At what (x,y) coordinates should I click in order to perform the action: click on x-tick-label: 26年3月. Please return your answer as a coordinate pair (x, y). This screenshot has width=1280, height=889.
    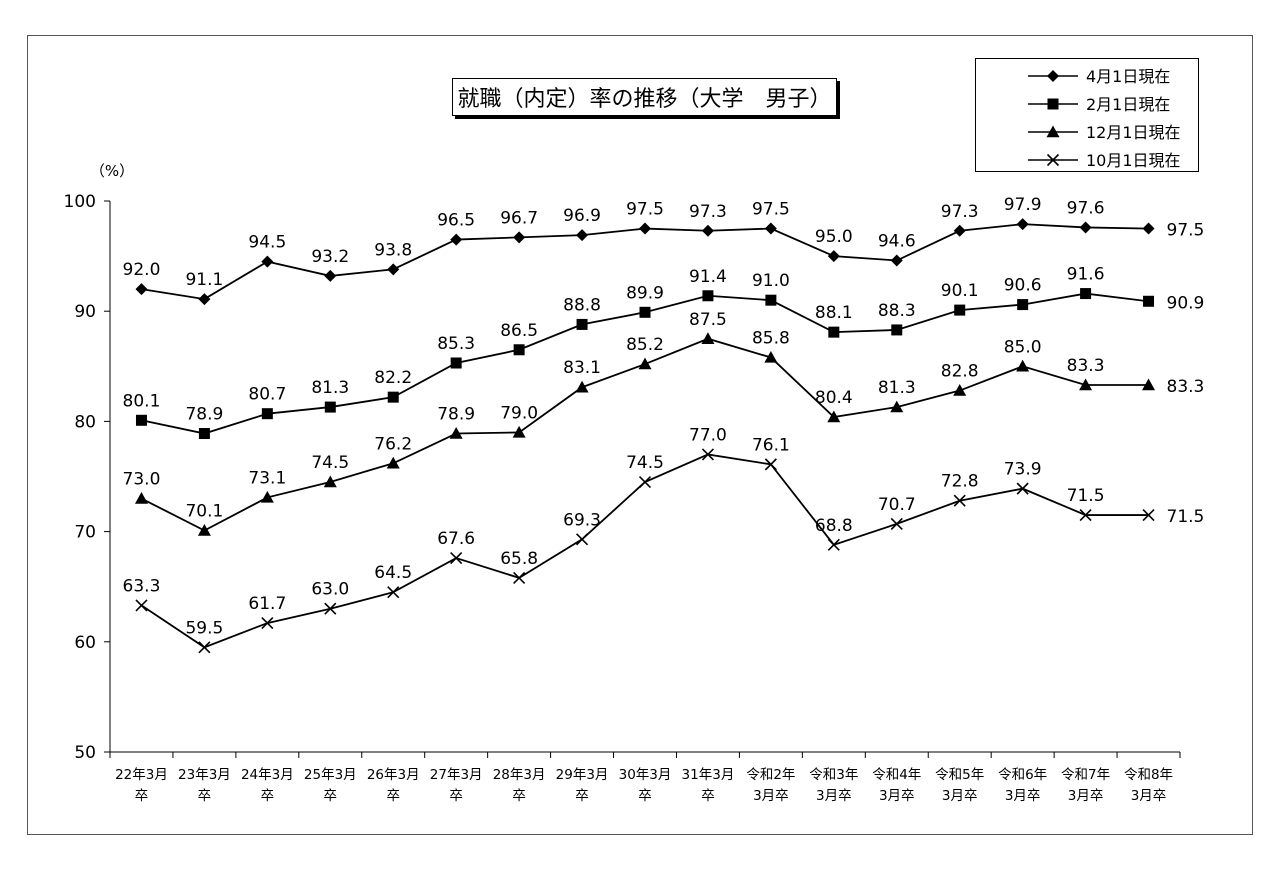
    Looking at the image, I should click on (393, 775).